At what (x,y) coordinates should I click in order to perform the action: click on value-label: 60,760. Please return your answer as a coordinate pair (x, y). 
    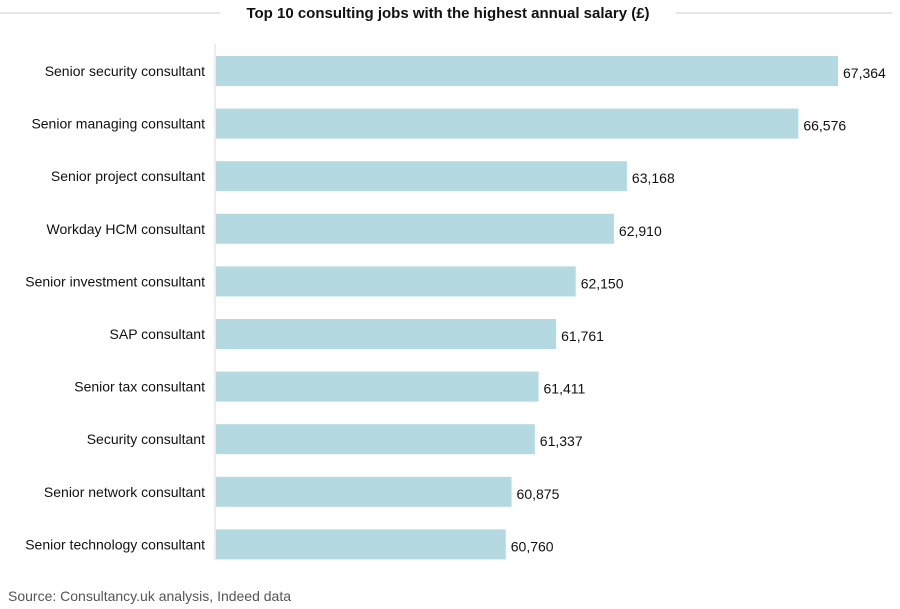
    Looking at the image, I should click on (532, 546).